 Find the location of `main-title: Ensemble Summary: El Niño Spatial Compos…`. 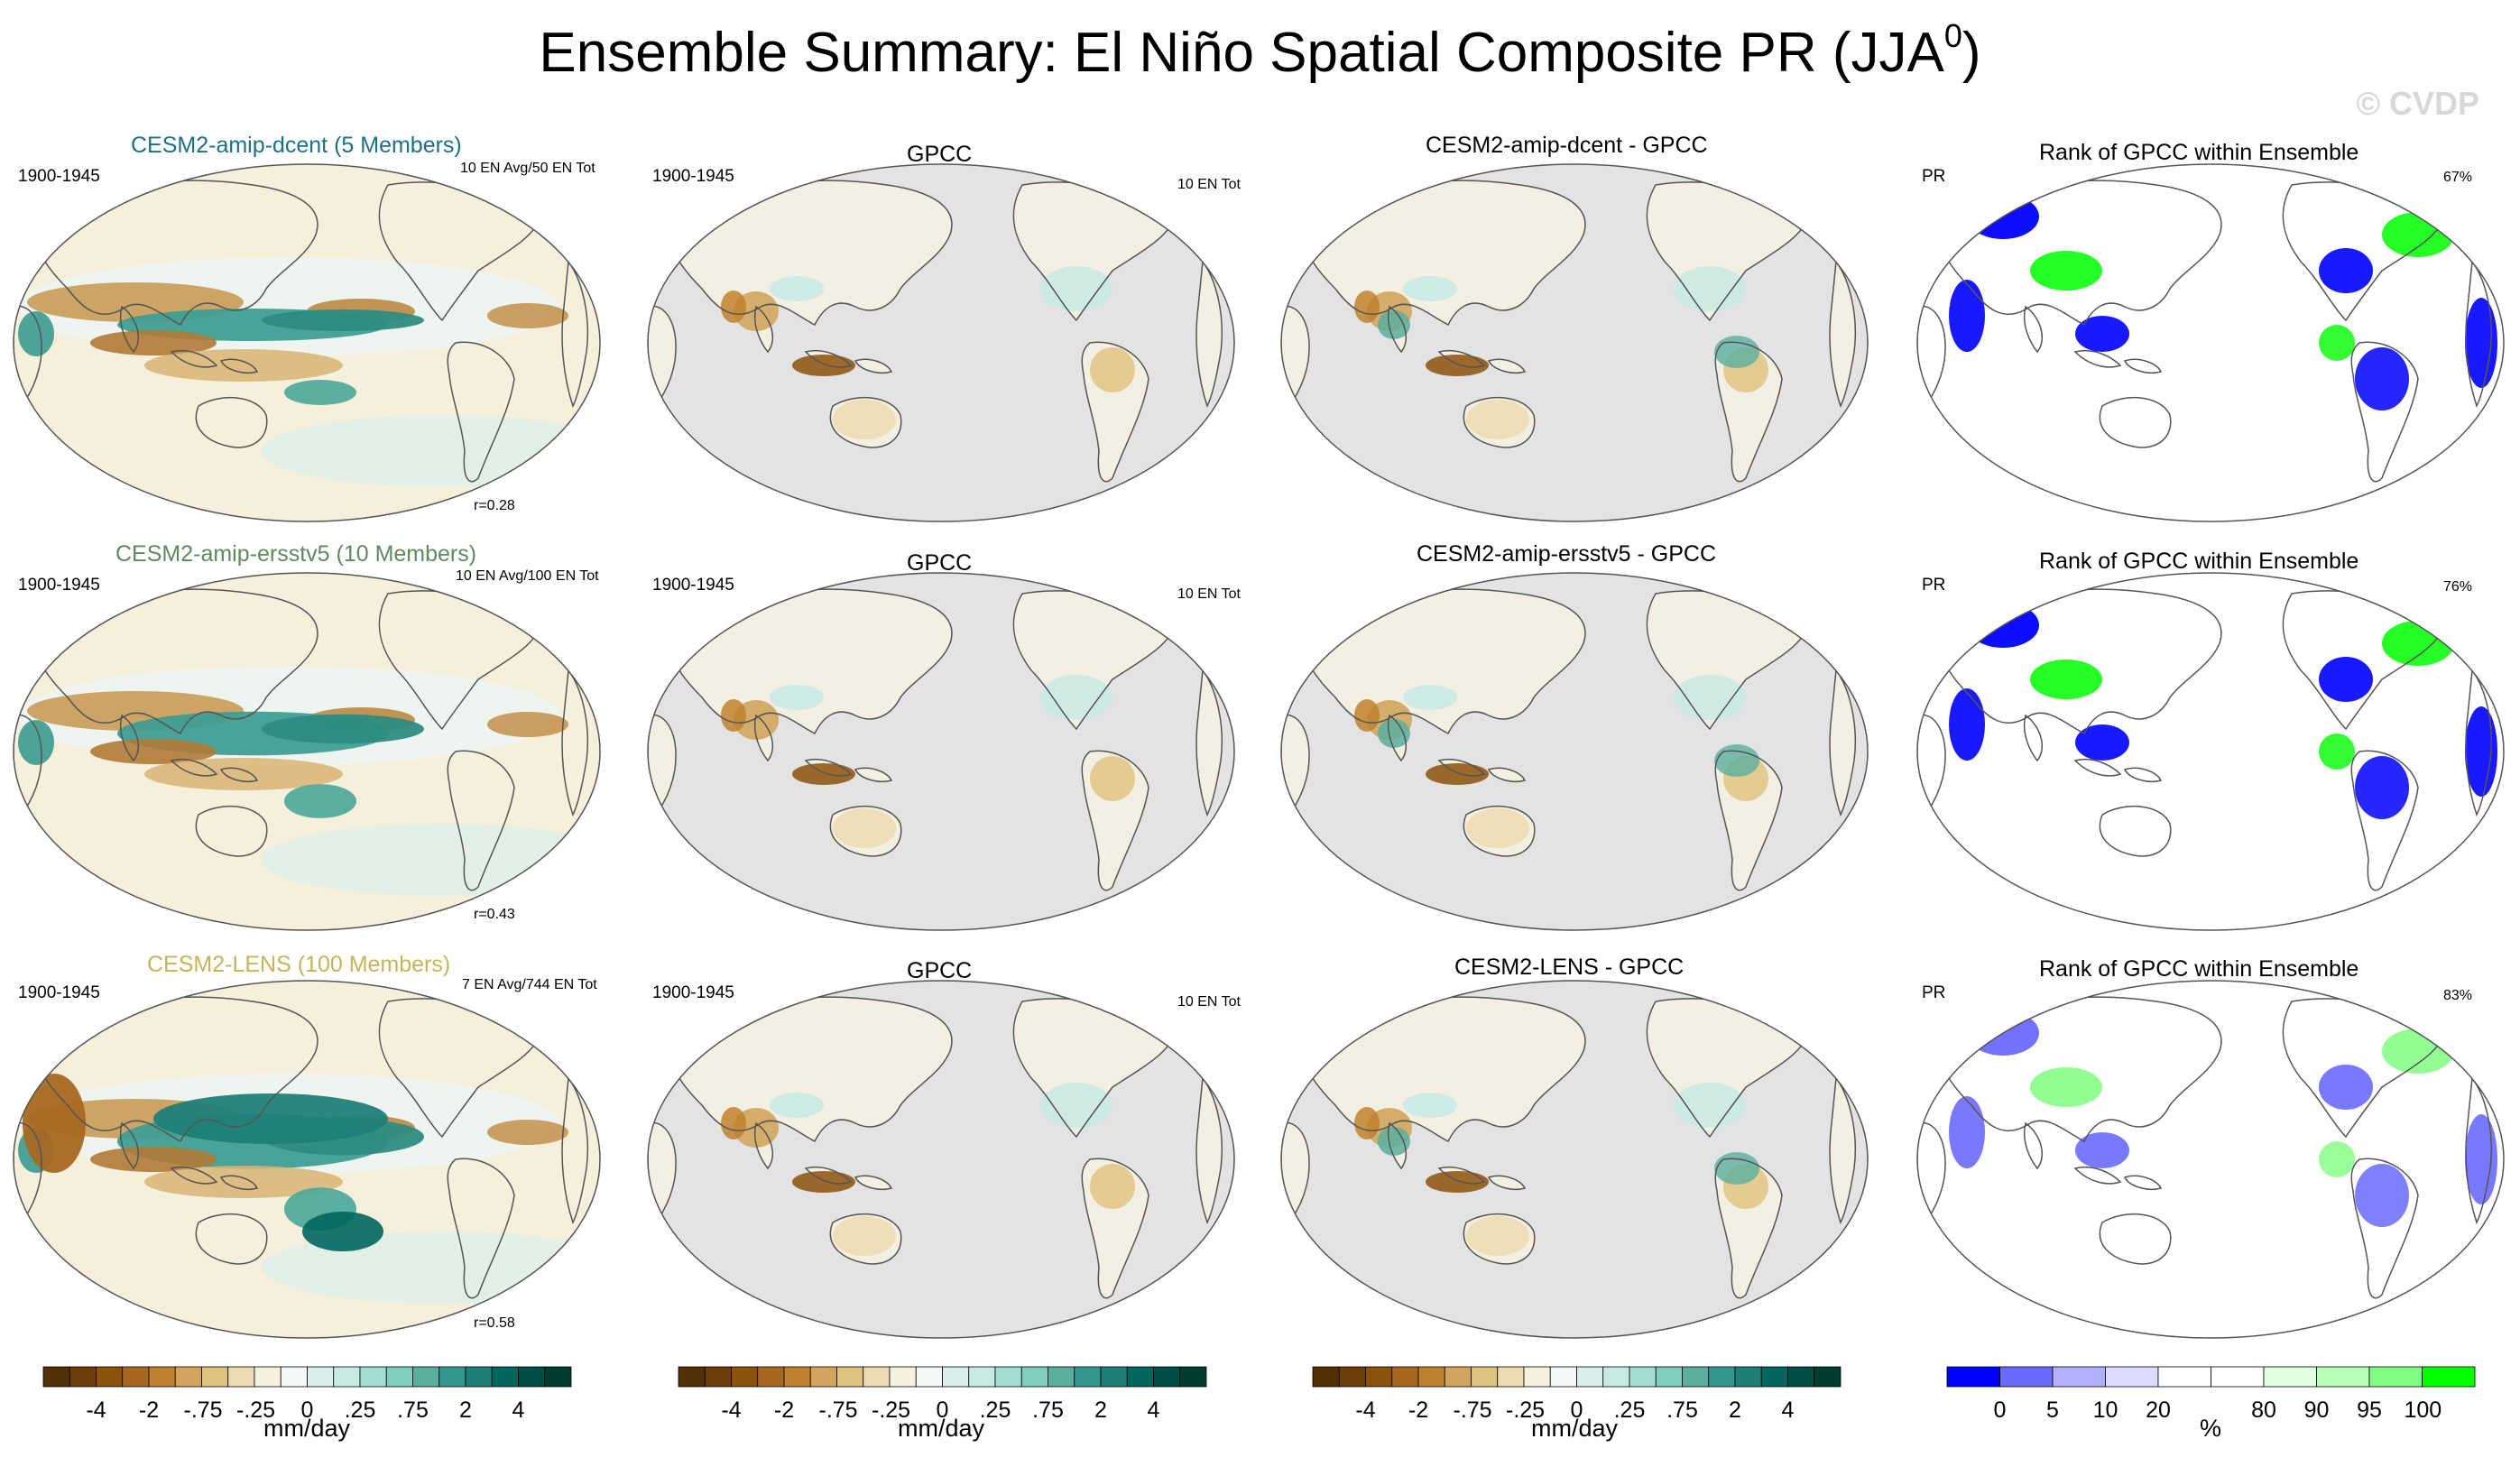

main-title: Ensemble Summary: El Niño Spatial Compos… is located at coordinates (1260, 50).